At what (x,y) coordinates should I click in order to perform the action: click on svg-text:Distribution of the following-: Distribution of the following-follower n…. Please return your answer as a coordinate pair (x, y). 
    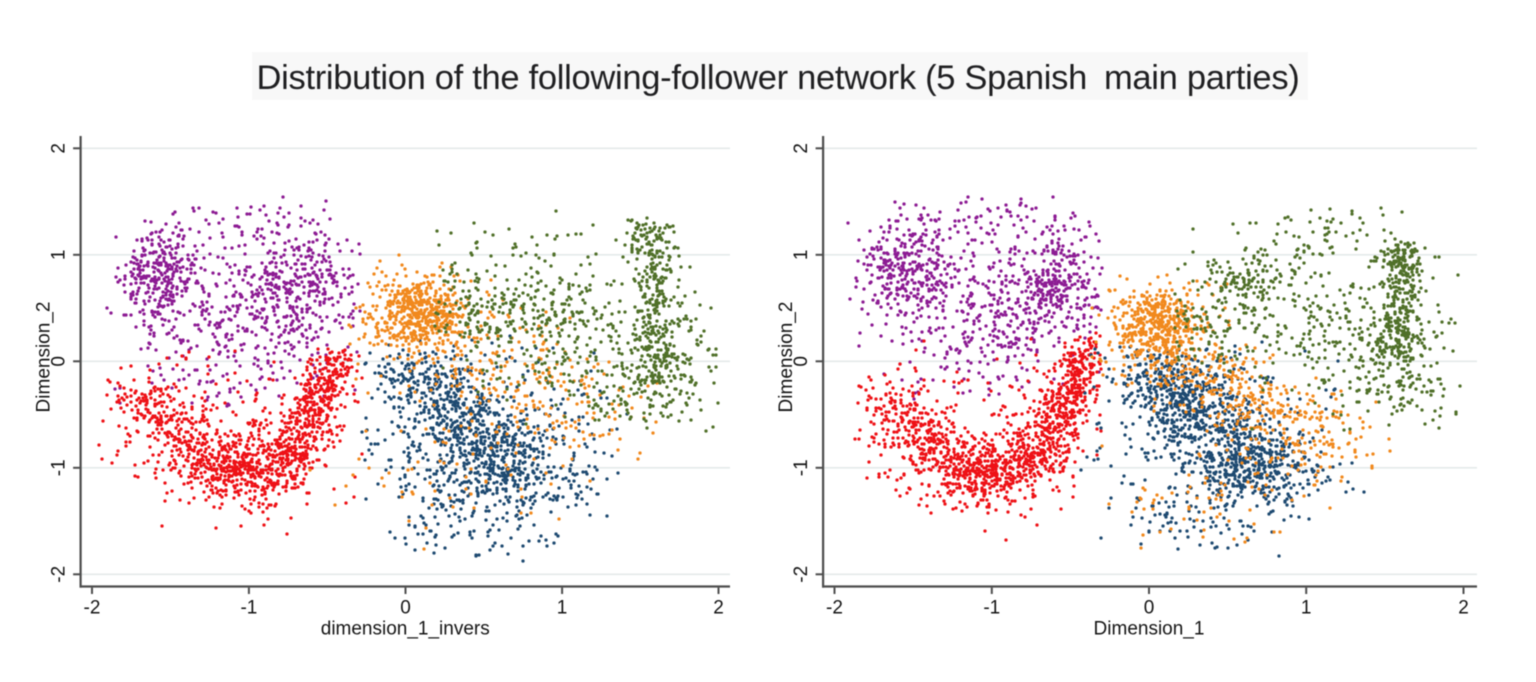
    Looking at the image, I should click on (778, 78).